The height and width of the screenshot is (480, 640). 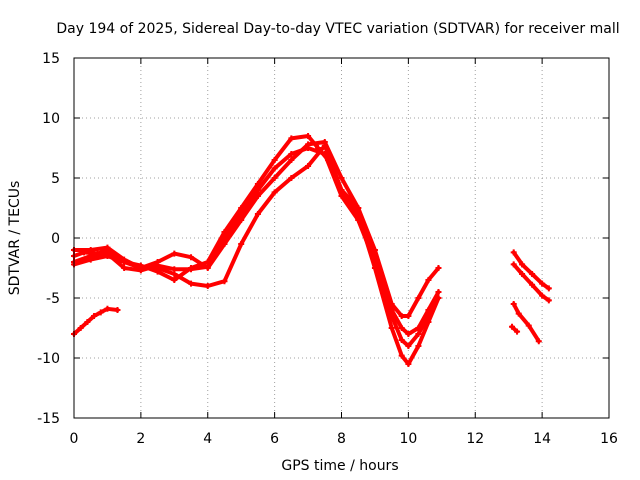 What do you see at coordinates (531, 270) in the screenshot?
I see `series-late-a` at bounding box center [531, 270].